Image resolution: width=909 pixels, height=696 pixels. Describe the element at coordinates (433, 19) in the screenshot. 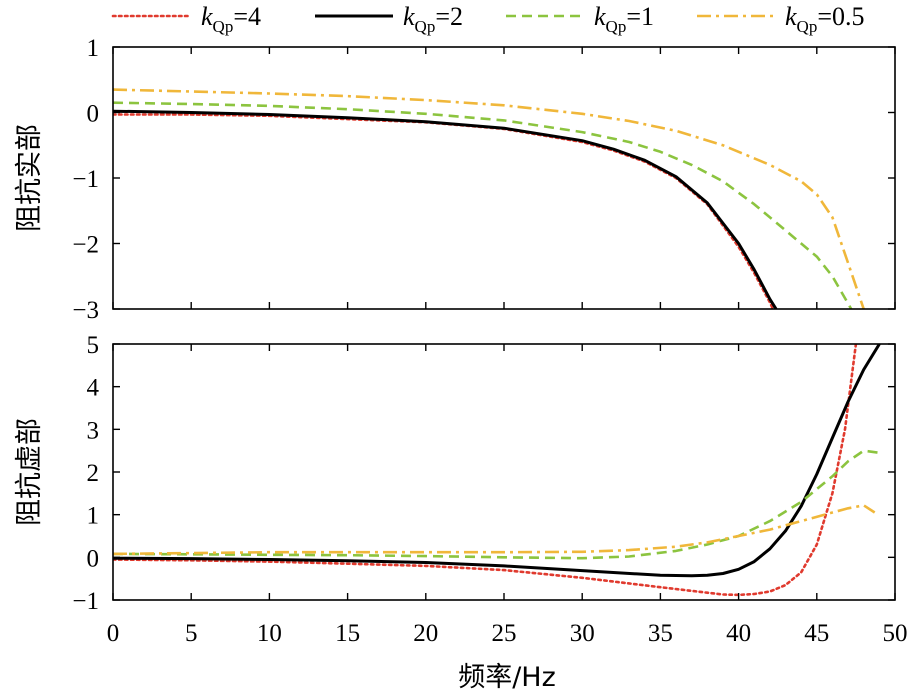

I see `legend-label-kqp-2: kQp=2` at that location.